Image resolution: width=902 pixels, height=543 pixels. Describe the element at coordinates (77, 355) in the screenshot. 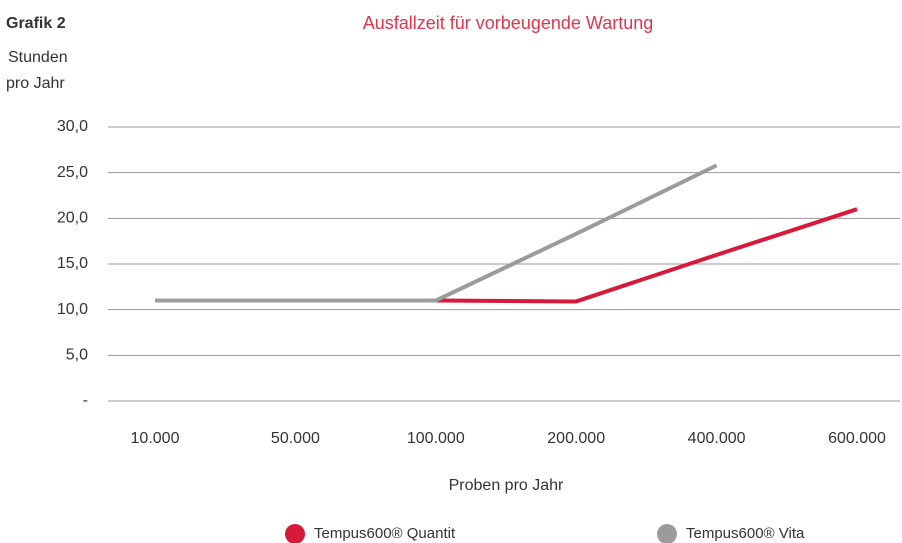

I see `y-tick-label: 5,0` at that location.